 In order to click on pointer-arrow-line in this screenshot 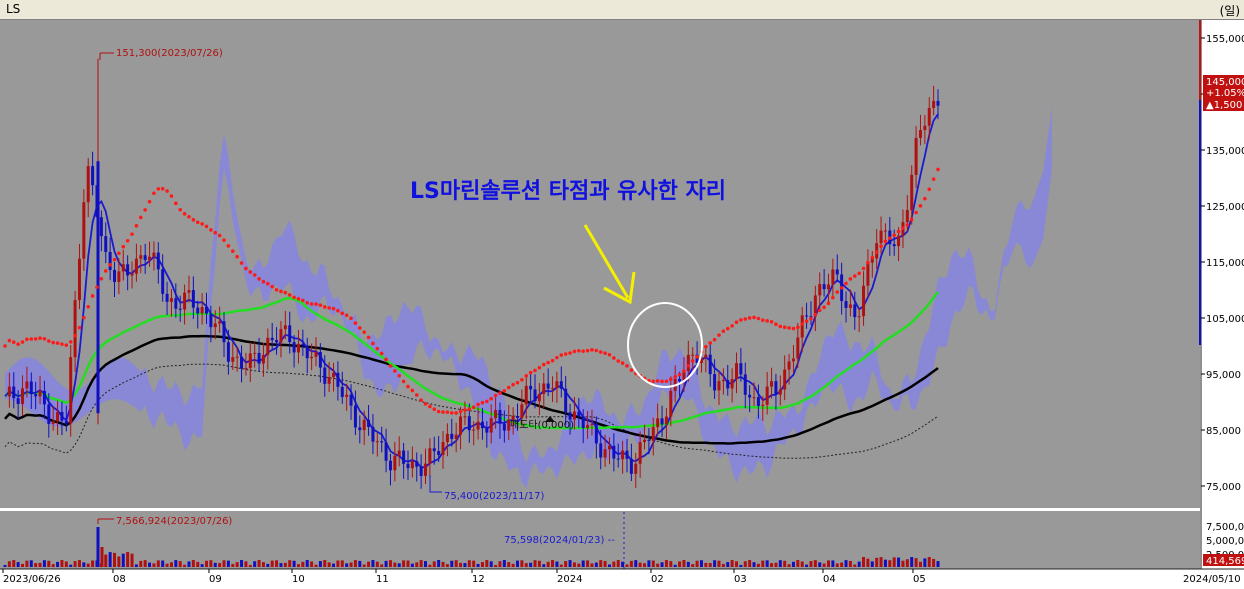, I will do `click(606, 261)`.